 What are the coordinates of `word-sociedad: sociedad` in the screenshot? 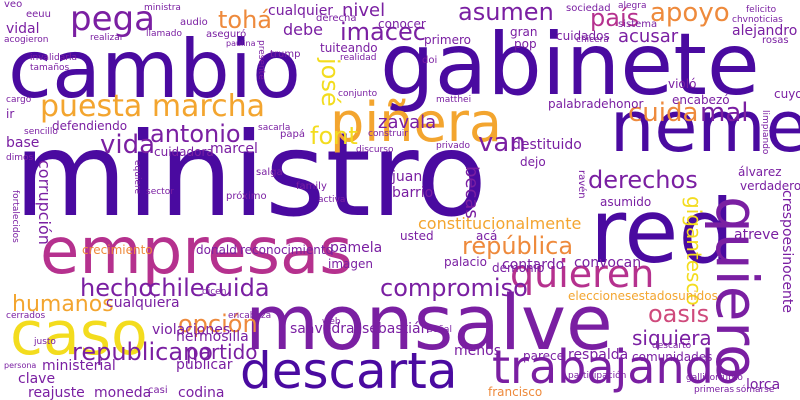 It's located at (588, 8).